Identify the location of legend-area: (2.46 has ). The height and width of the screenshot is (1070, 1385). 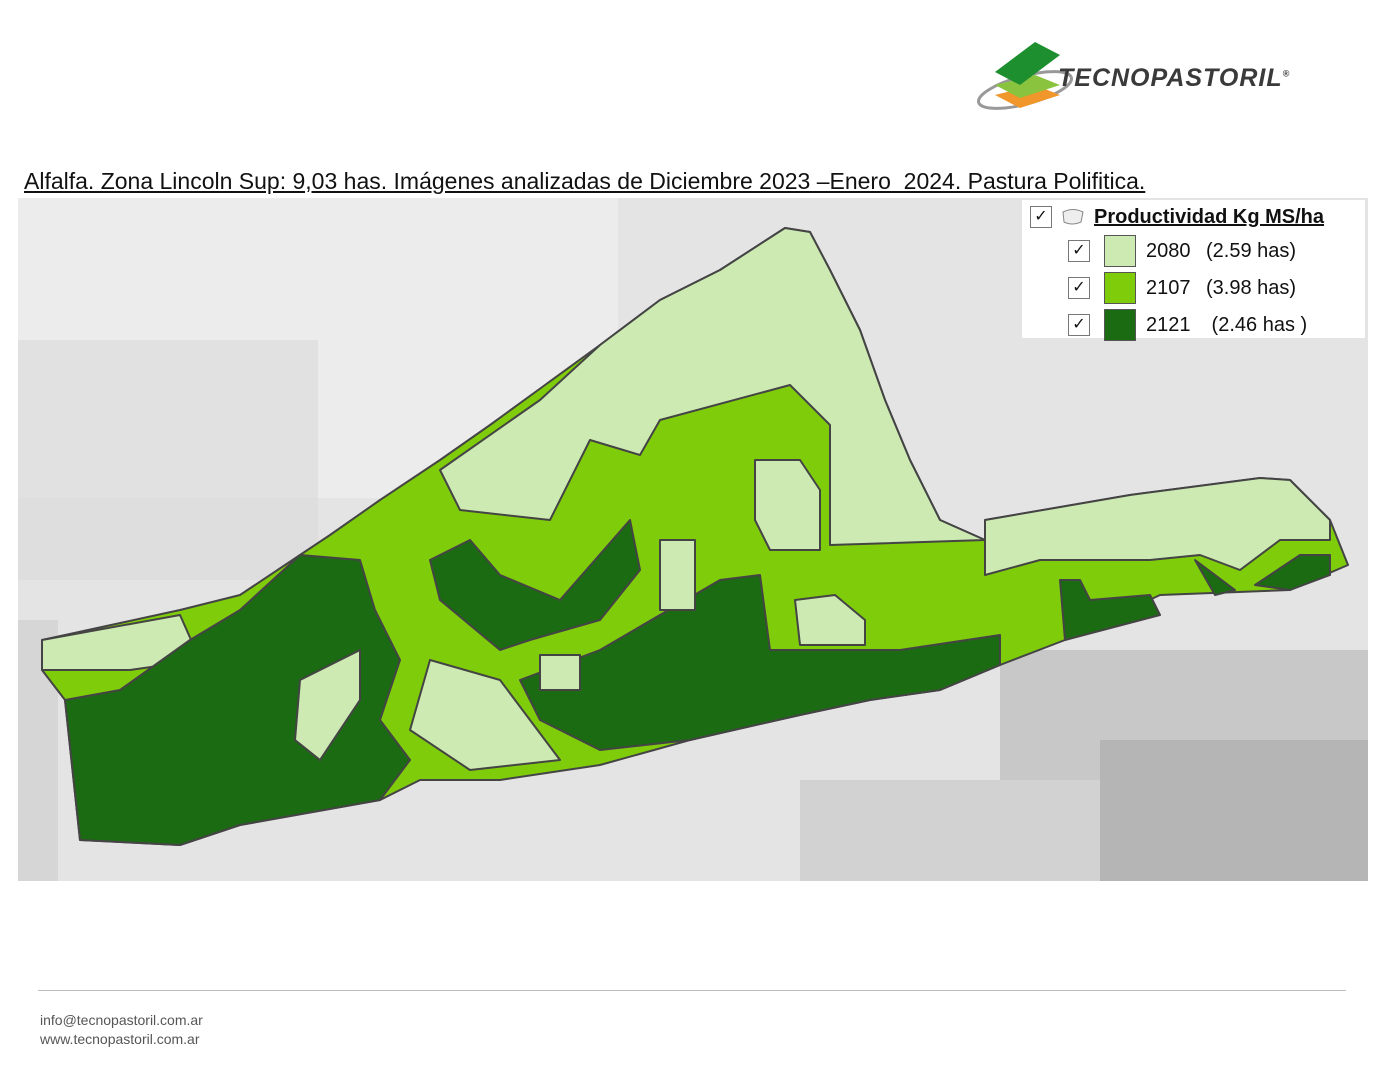
(1257, 324).